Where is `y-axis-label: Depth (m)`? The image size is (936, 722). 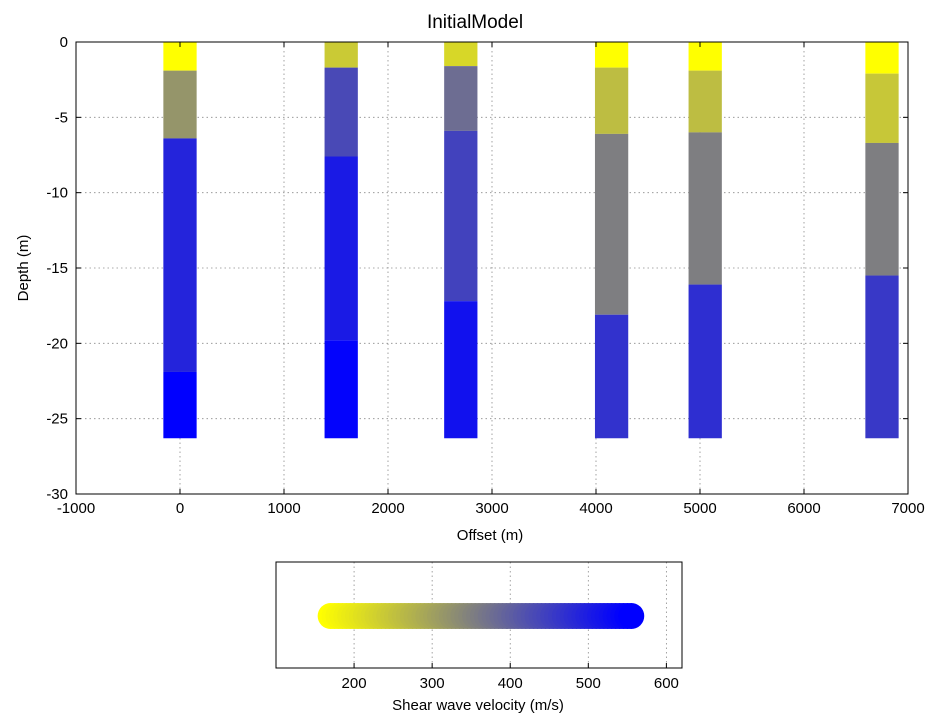
y-axis-label: Depth (m) is located at coordinates (23, 268).